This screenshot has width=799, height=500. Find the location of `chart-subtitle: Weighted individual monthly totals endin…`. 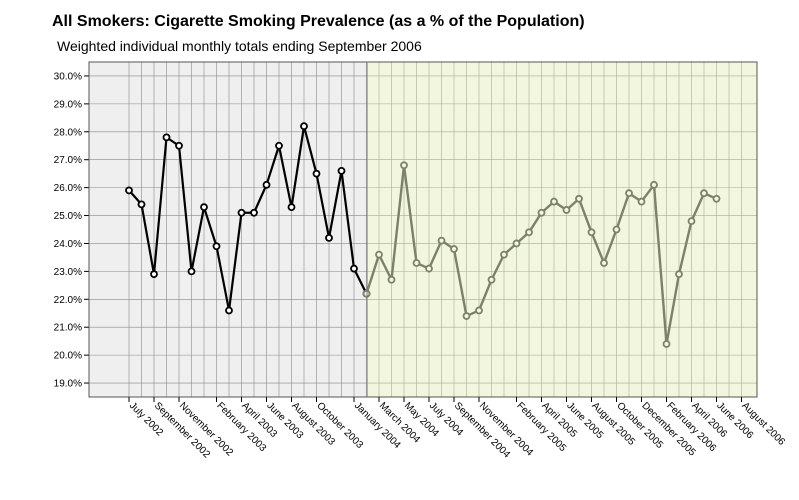

chart-subtitle: Weighted individual monthly totals endin… is located at coordinates (239, 46).